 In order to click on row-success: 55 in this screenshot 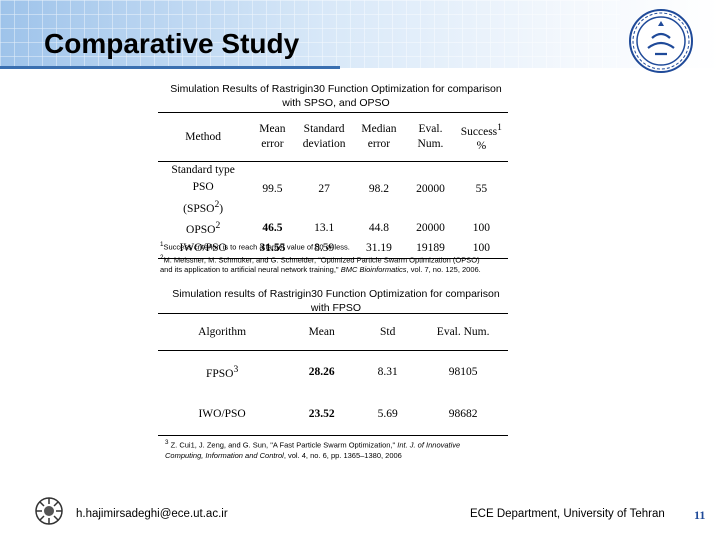, I will do `click(481, 189)`.